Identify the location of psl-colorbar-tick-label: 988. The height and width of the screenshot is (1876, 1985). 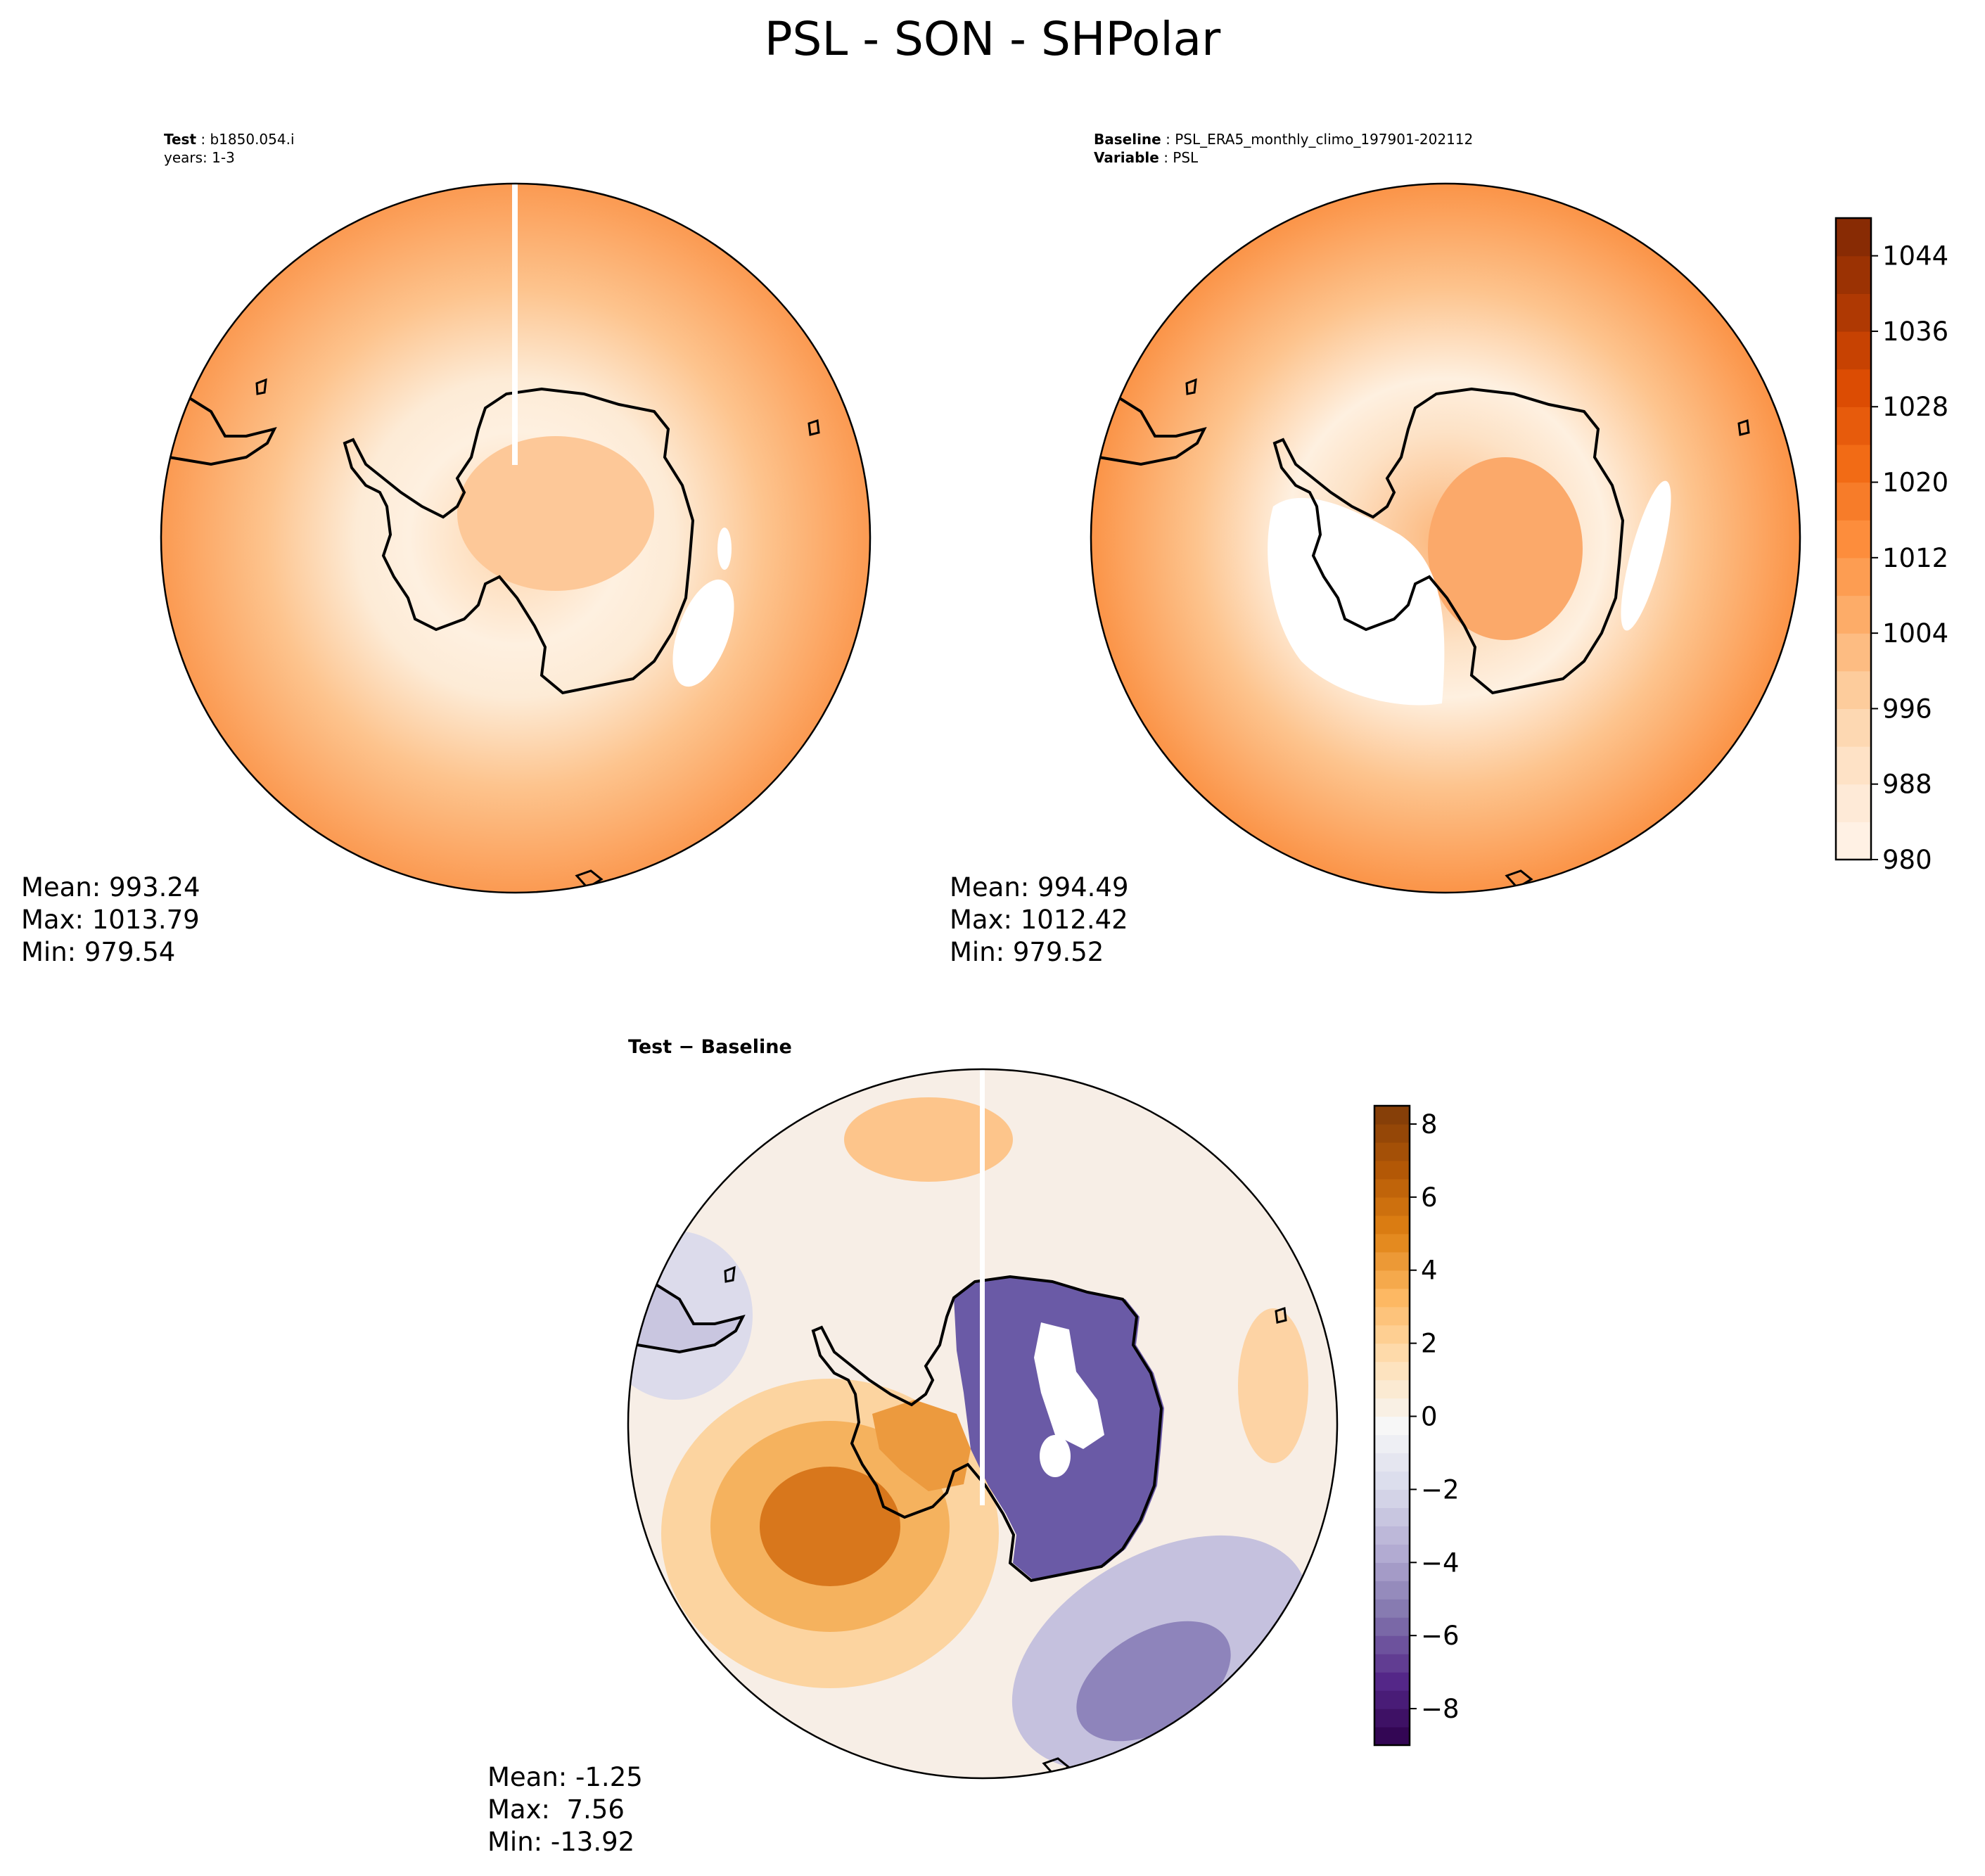
(1907, 785).